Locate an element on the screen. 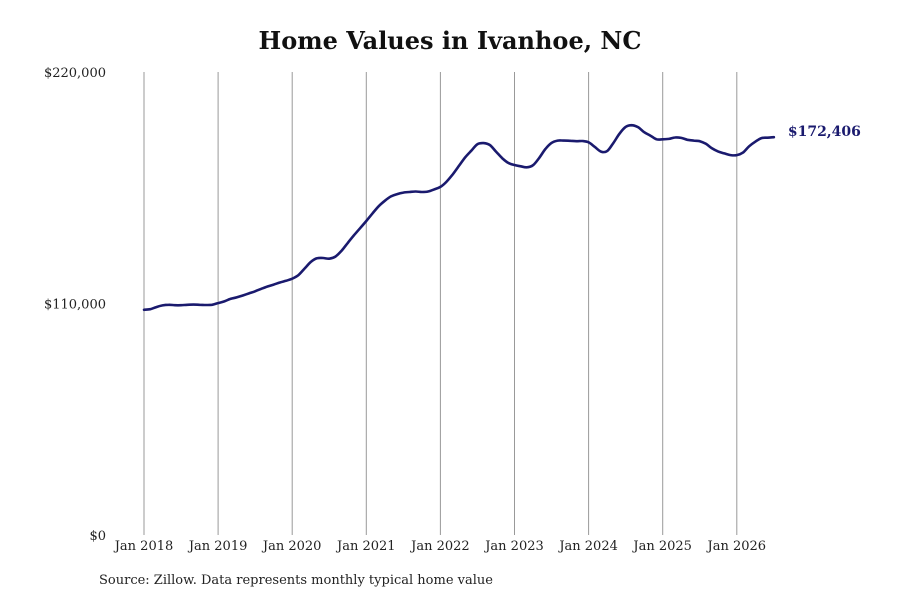 Image resolution: width=900 pixels, height=600 pixels. y-axis-labels: $0 $110,000 $220,000 is located at coordinates (75, 305).